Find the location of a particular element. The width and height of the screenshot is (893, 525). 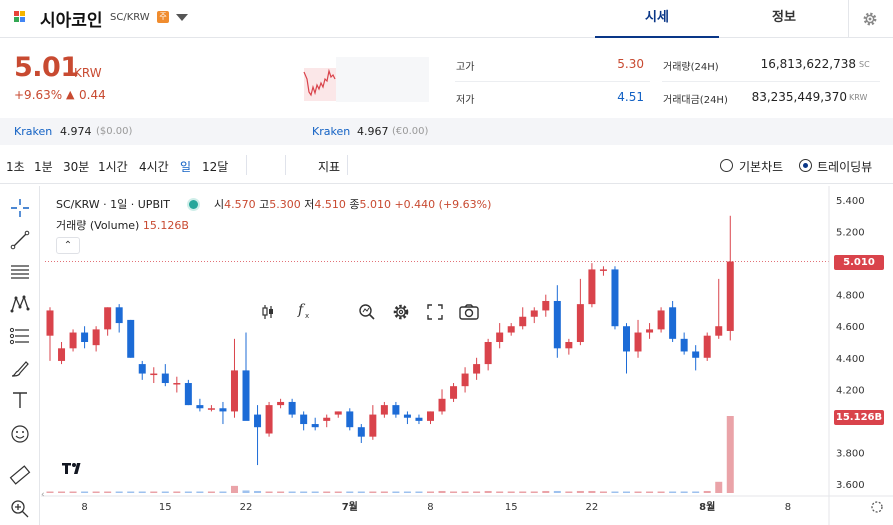

trading-view-radio is located at coordinates (805, 165).